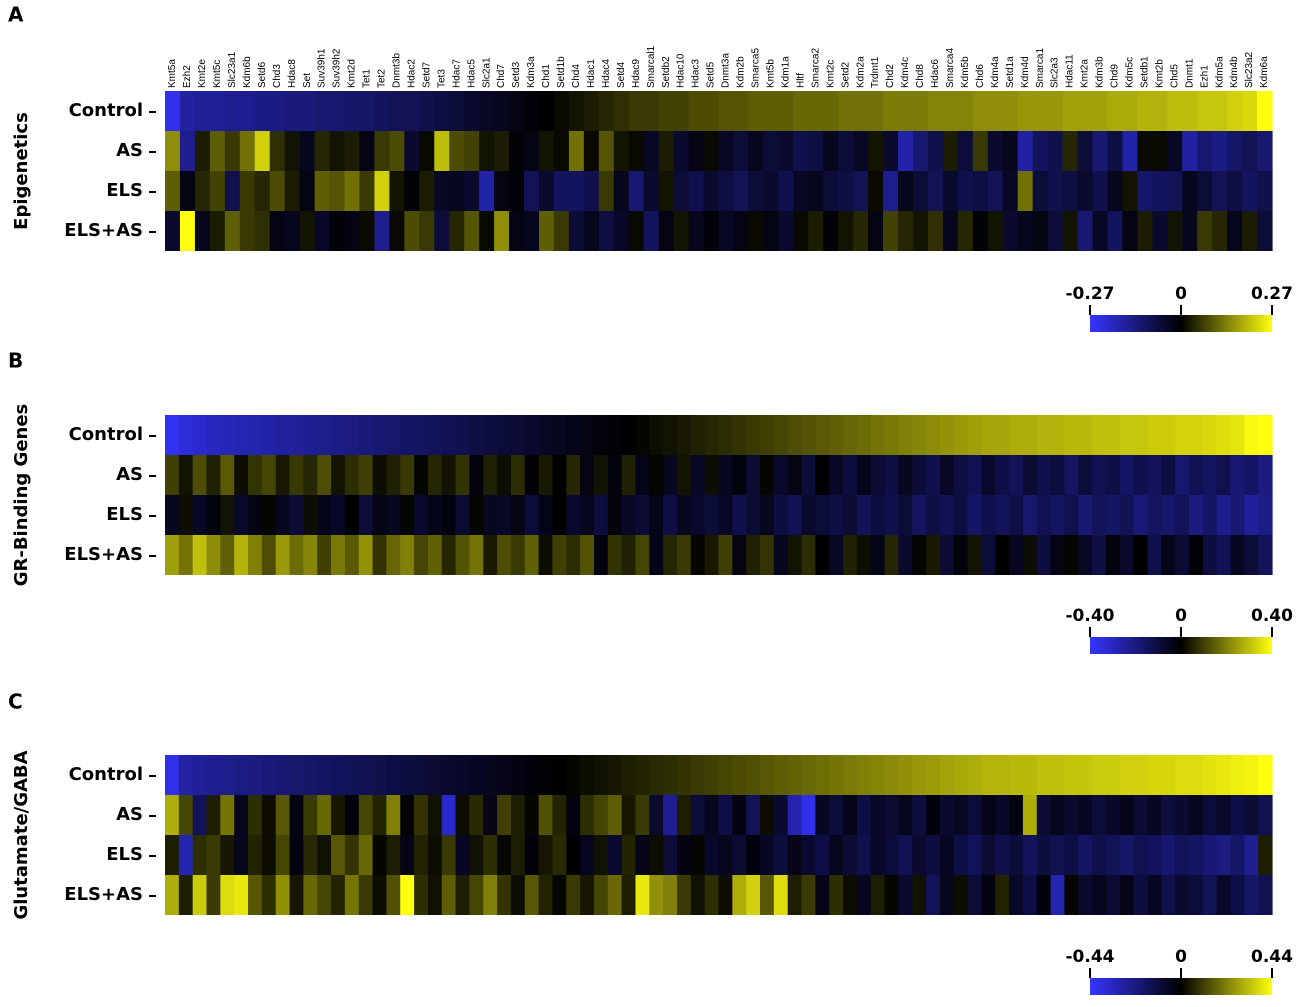 This screenshot has height=1007, width=1300. I want to click on y-axis-label: GR-Binding Genes, so click(21, 495).